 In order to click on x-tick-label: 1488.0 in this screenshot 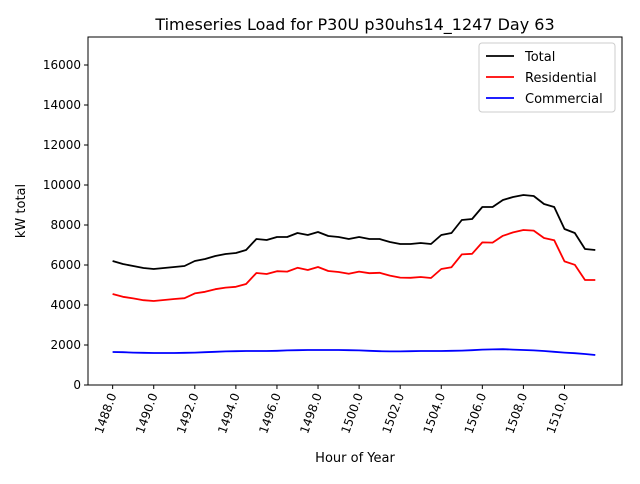, I will do `click(106, 413)`.